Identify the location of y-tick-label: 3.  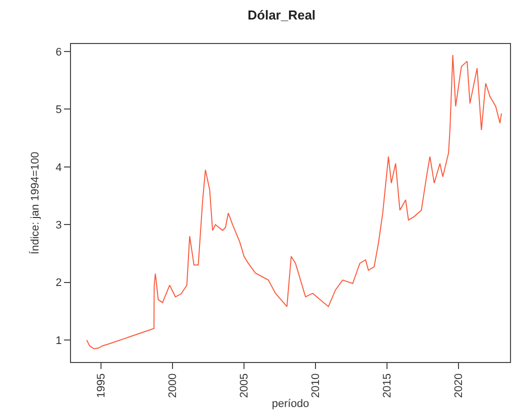
(59, 225).